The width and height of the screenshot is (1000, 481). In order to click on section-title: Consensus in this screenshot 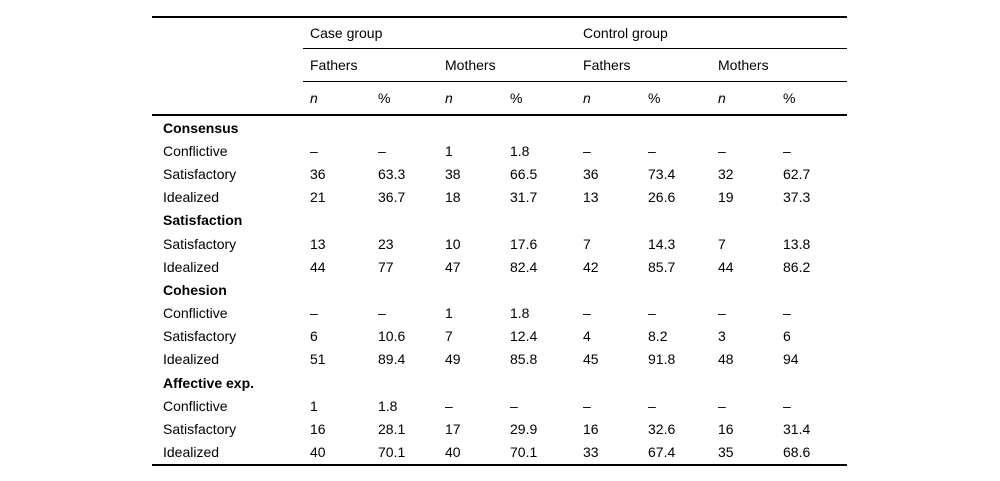, I will do `click(201, 127)`.